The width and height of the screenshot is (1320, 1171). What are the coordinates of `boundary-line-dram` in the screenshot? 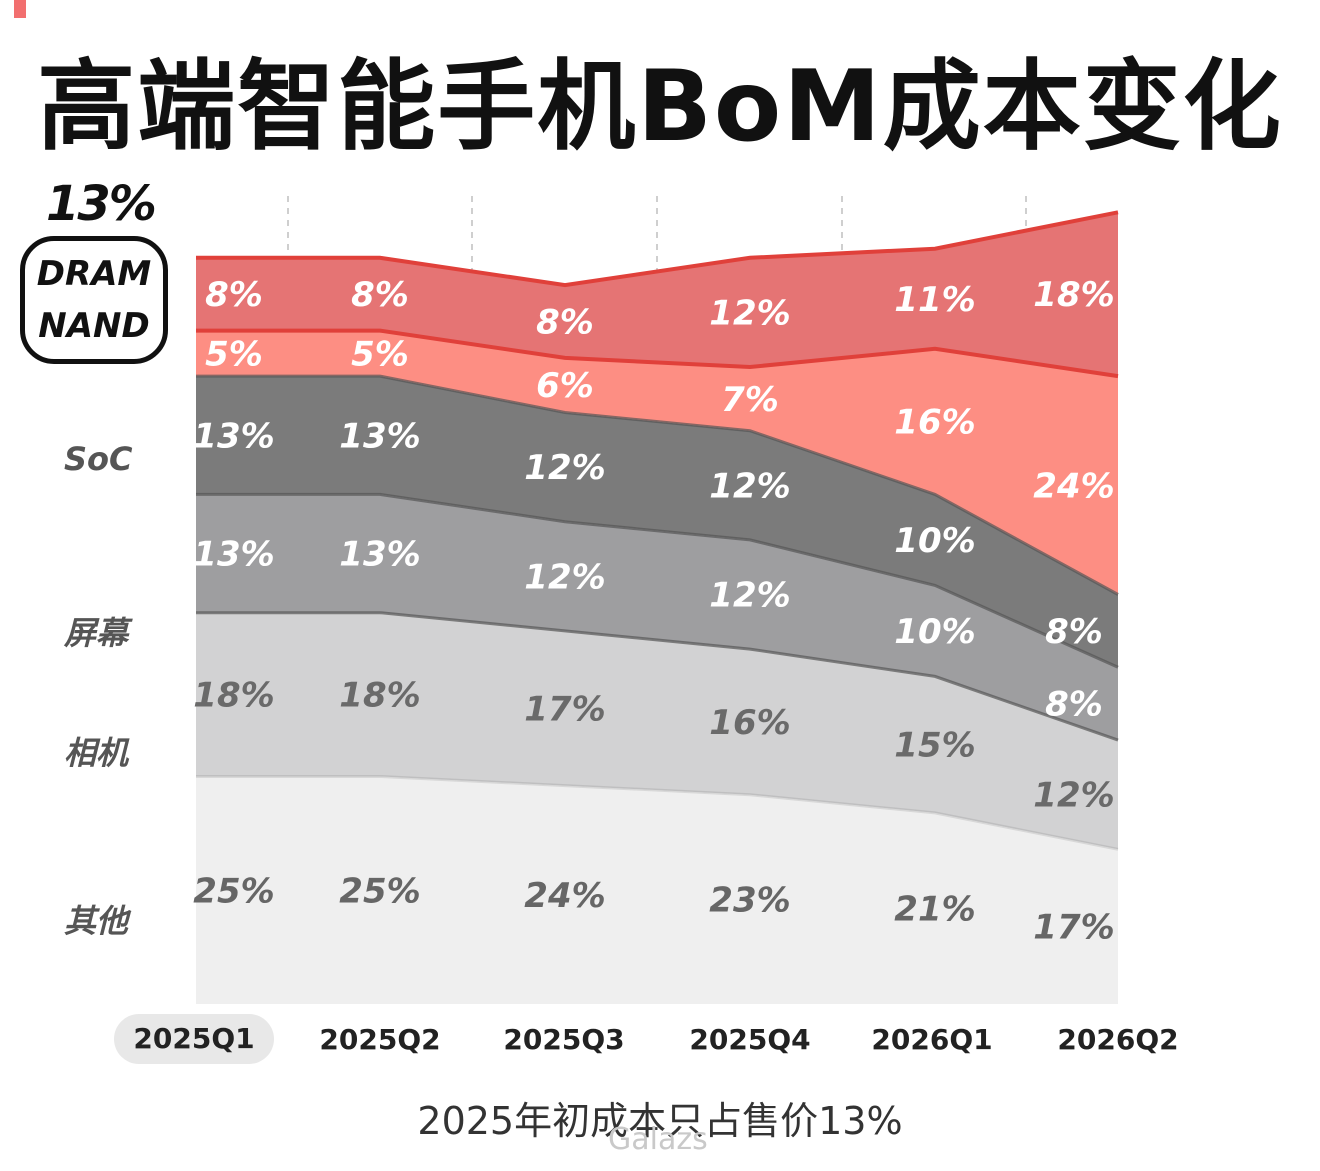 It's located at (657, 249).